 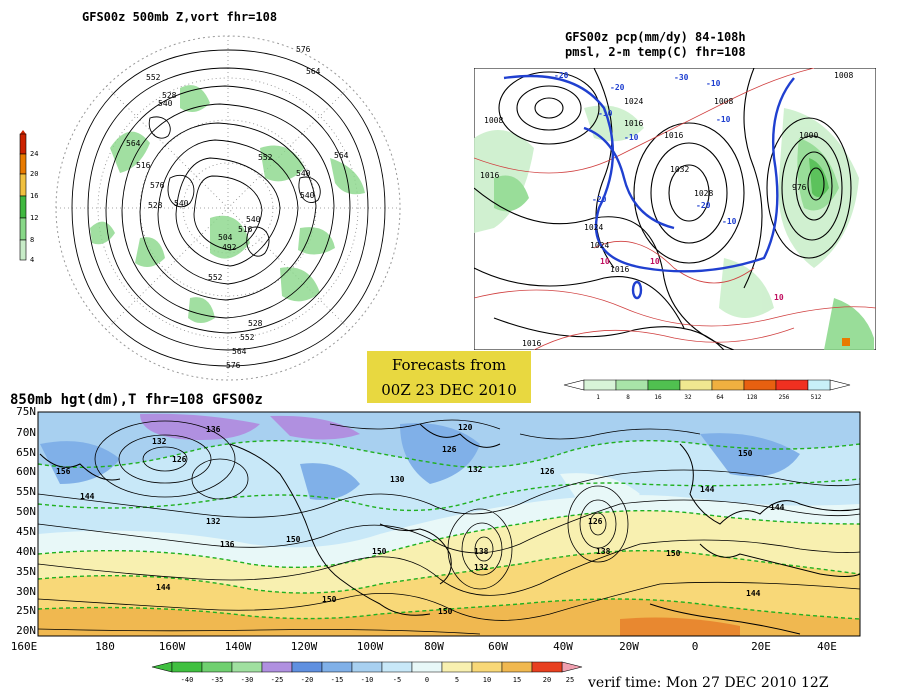 I want to click on vorticity-colorbar-label: 16, so click(x=34, y=196).